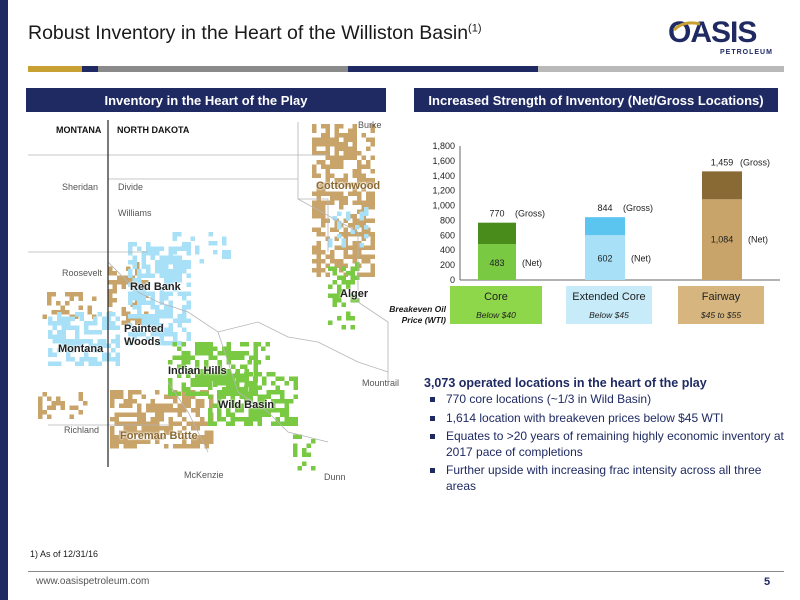 The width and height of the screenshot is (800, 600). Describe the element at coordinates (93, 581) in the screenshot. I see `footer-url-link: www.oasispetroleum.com` at that location.